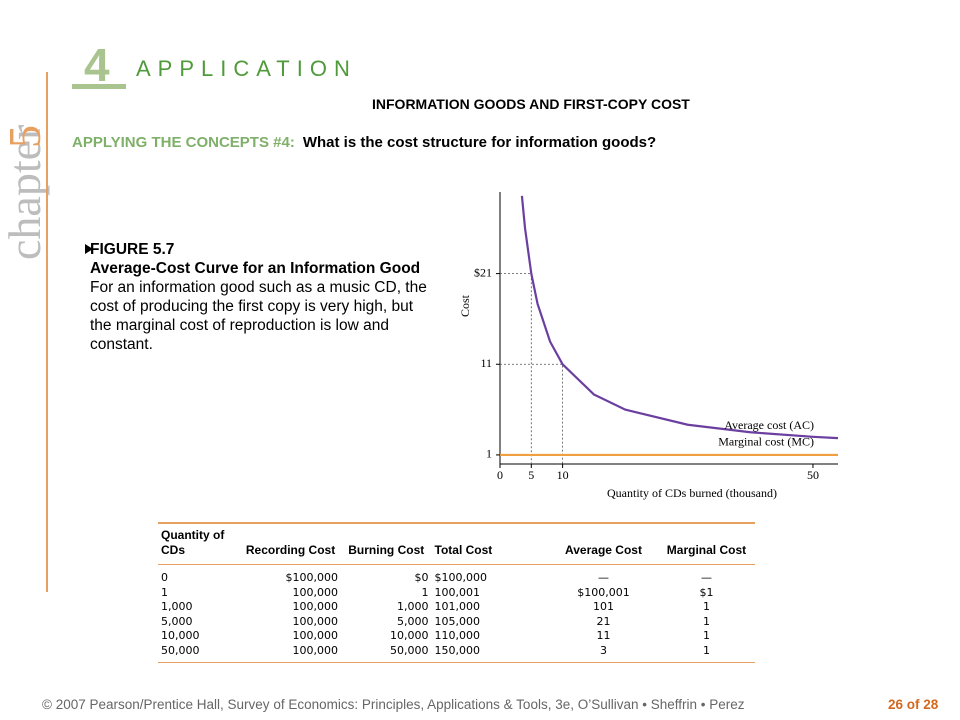 The width and height of the screenshot is (960, 720). I want to click on chapter-mark: chapter 5, so click(25, 192).